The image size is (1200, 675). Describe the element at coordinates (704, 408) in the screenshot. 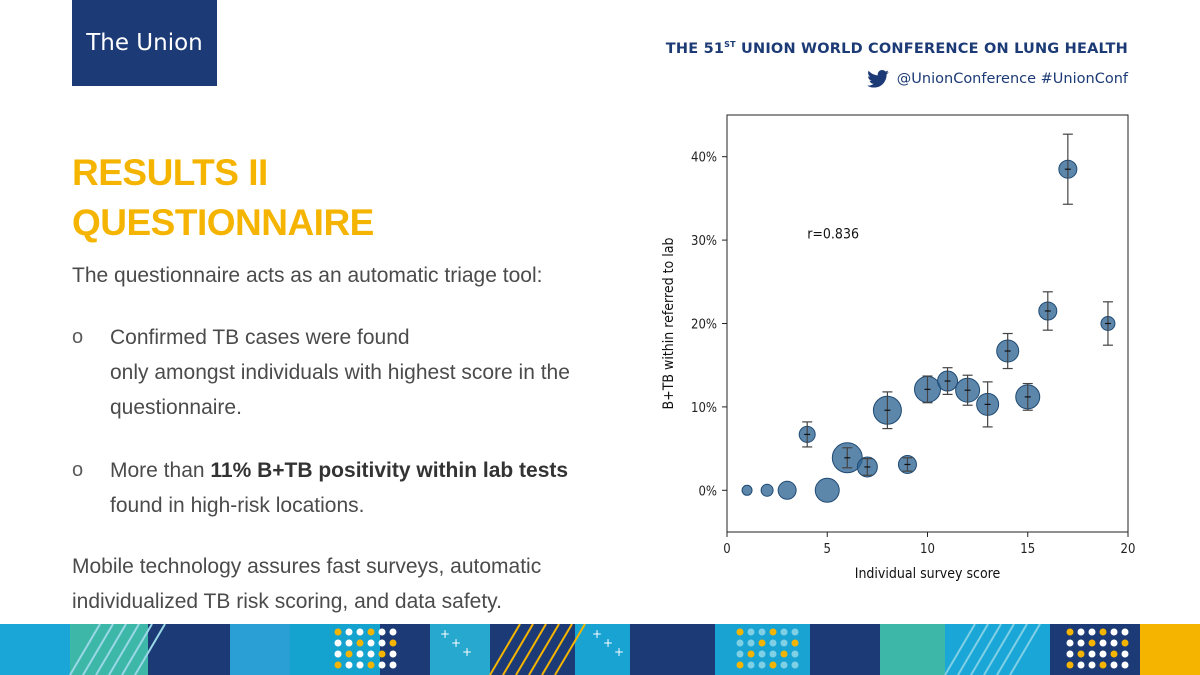

I see `y-tick-label: 10%` at that location.